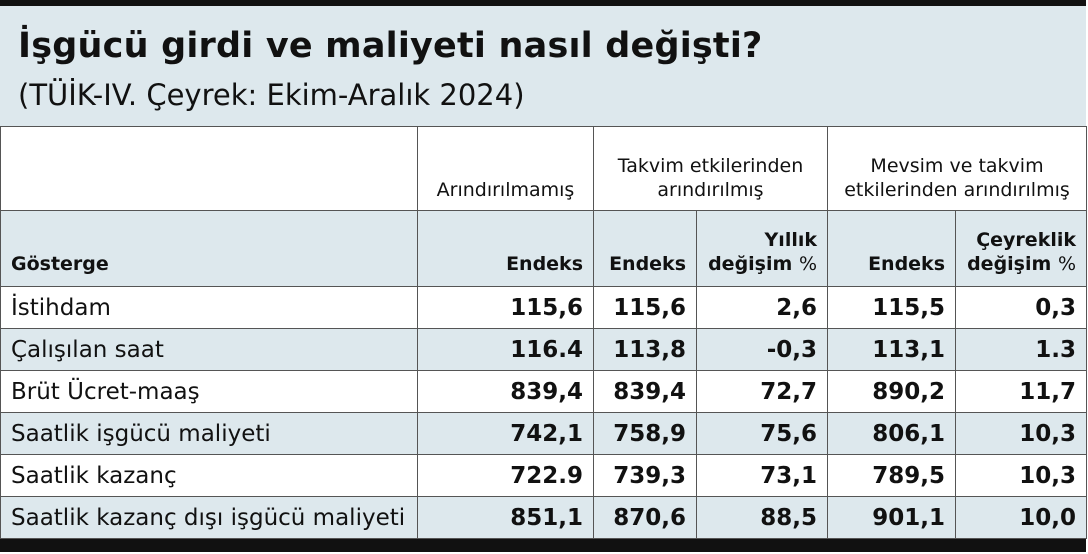 Image resolution: width=1088 pixels, height=554 pixels. Describe the element at coordinates (1021, 517) in the screenshot. I see `cell-quarterly-change: 10,0` at that location.